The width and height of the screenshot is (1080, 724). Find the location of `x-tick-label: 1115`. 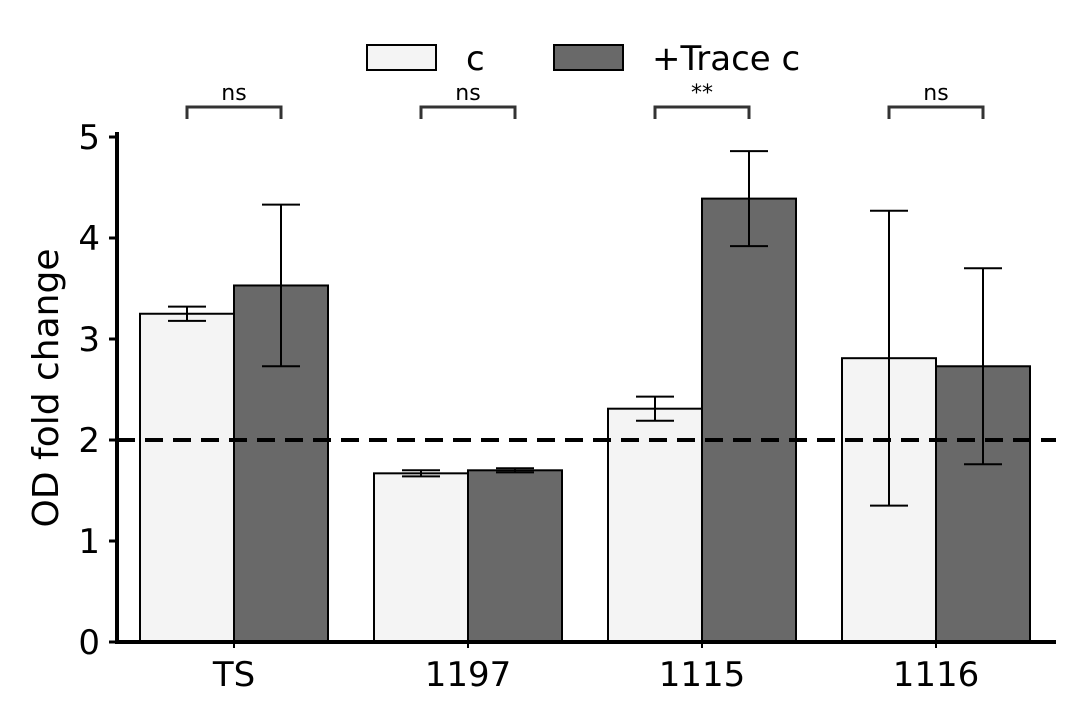

x-tick-label: 1115 is located at coordinates (702, 675).